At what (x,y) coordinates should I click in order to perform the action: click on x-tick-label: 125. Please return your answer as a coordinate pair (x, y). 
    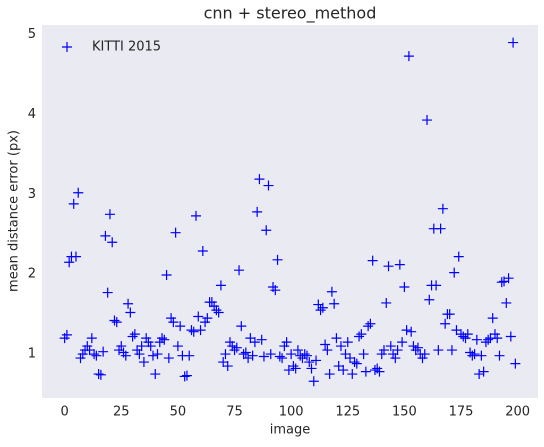
    Looking at the image, I should click on (347, 412).